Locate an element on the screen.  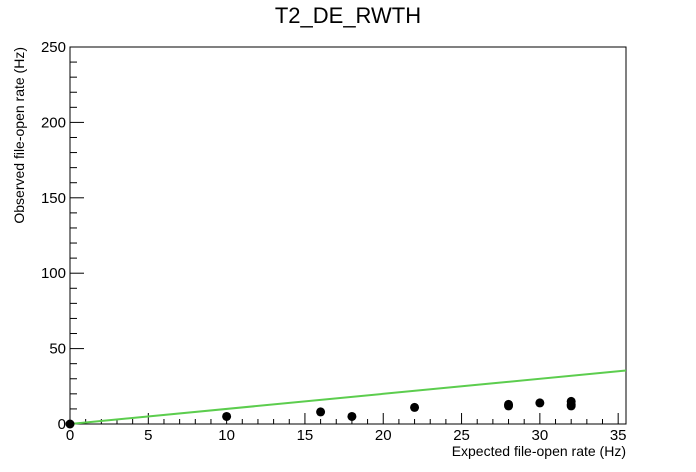
data-points is located at coordinates (320, 412).